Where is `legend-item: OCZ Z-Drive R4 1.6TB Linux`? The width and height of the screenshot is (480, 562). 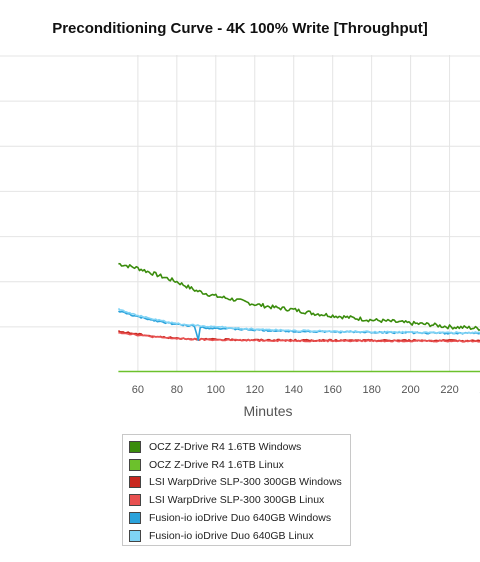 legend-item: OCZ Z-Drive R4 1.6TB Linux is located at coordinates (239, 465).